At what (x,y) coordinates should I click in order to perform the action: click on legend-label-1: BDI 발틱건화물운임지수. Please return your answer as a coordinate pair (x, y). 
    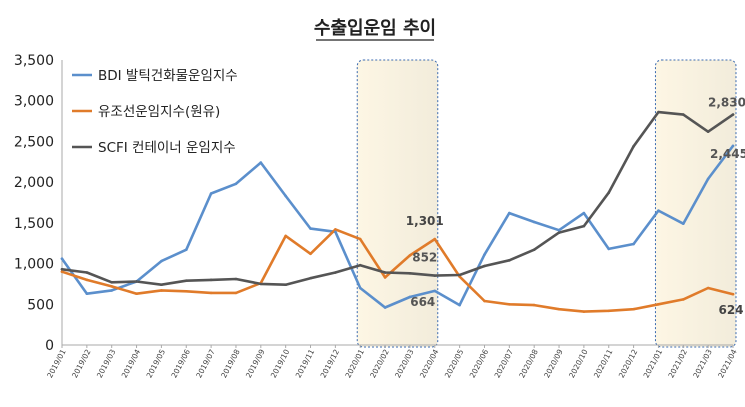
    Looking at the image, I should click on (168, 76).